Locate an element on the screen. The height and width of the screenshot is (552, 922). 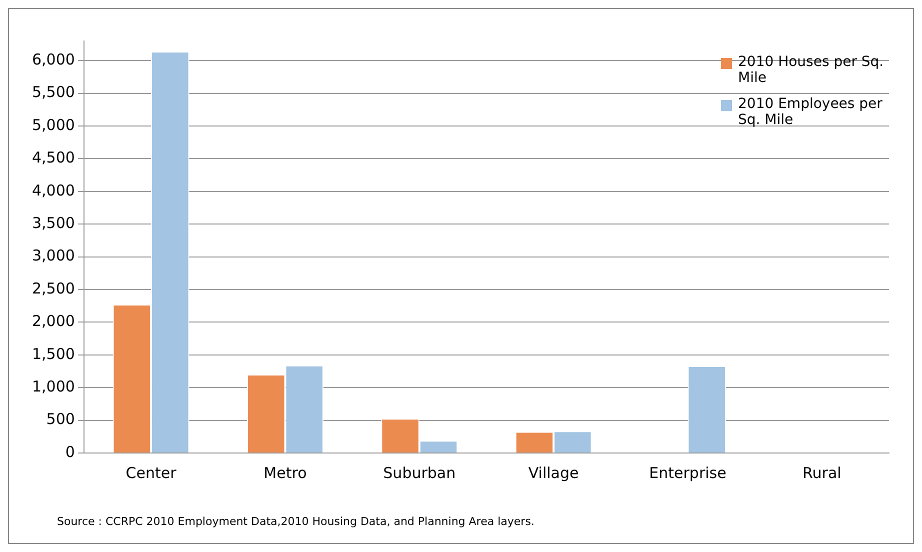
legend-label: 2010 Houses per Sq. Mile is located at coordinates (811, 70).